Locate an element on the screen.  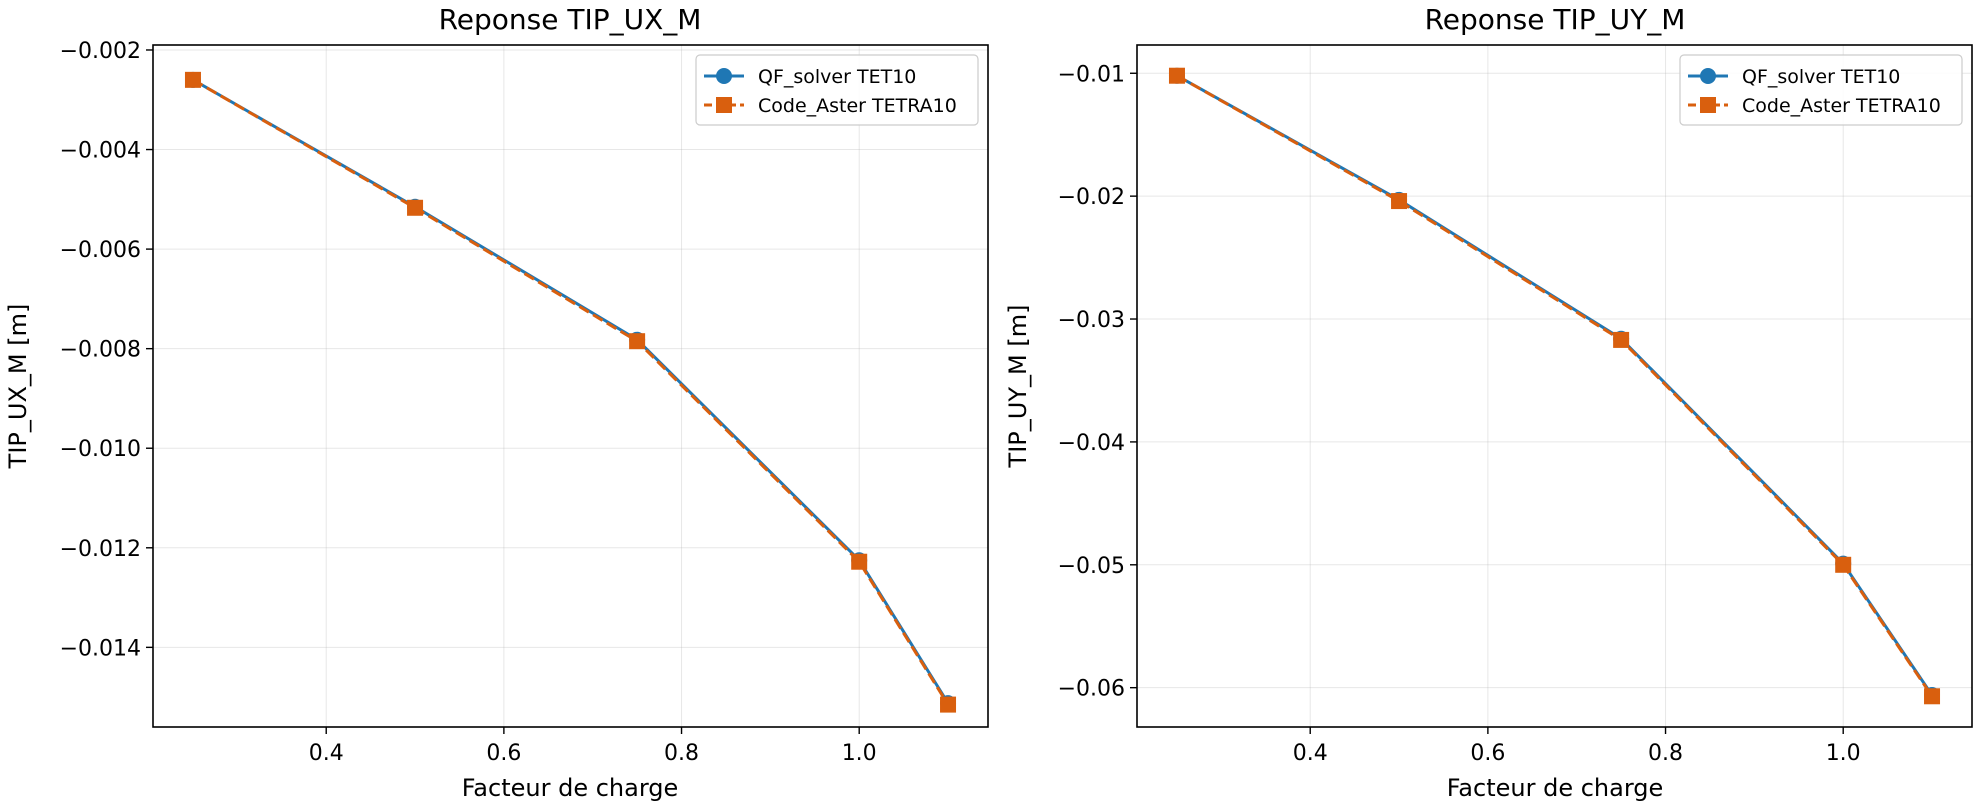
y-tick-label: −0.010 is located at coordinates (100, 449).